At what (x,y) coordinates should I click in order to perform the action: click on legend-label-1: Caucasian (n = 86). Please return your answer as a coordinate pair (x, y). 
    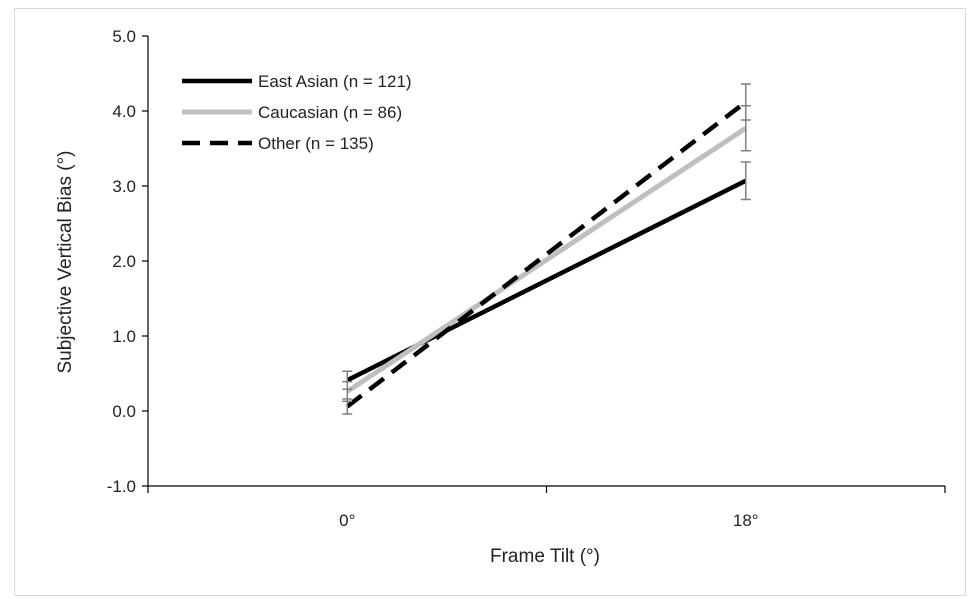
    Looking at the image, I should click on (330, 112).